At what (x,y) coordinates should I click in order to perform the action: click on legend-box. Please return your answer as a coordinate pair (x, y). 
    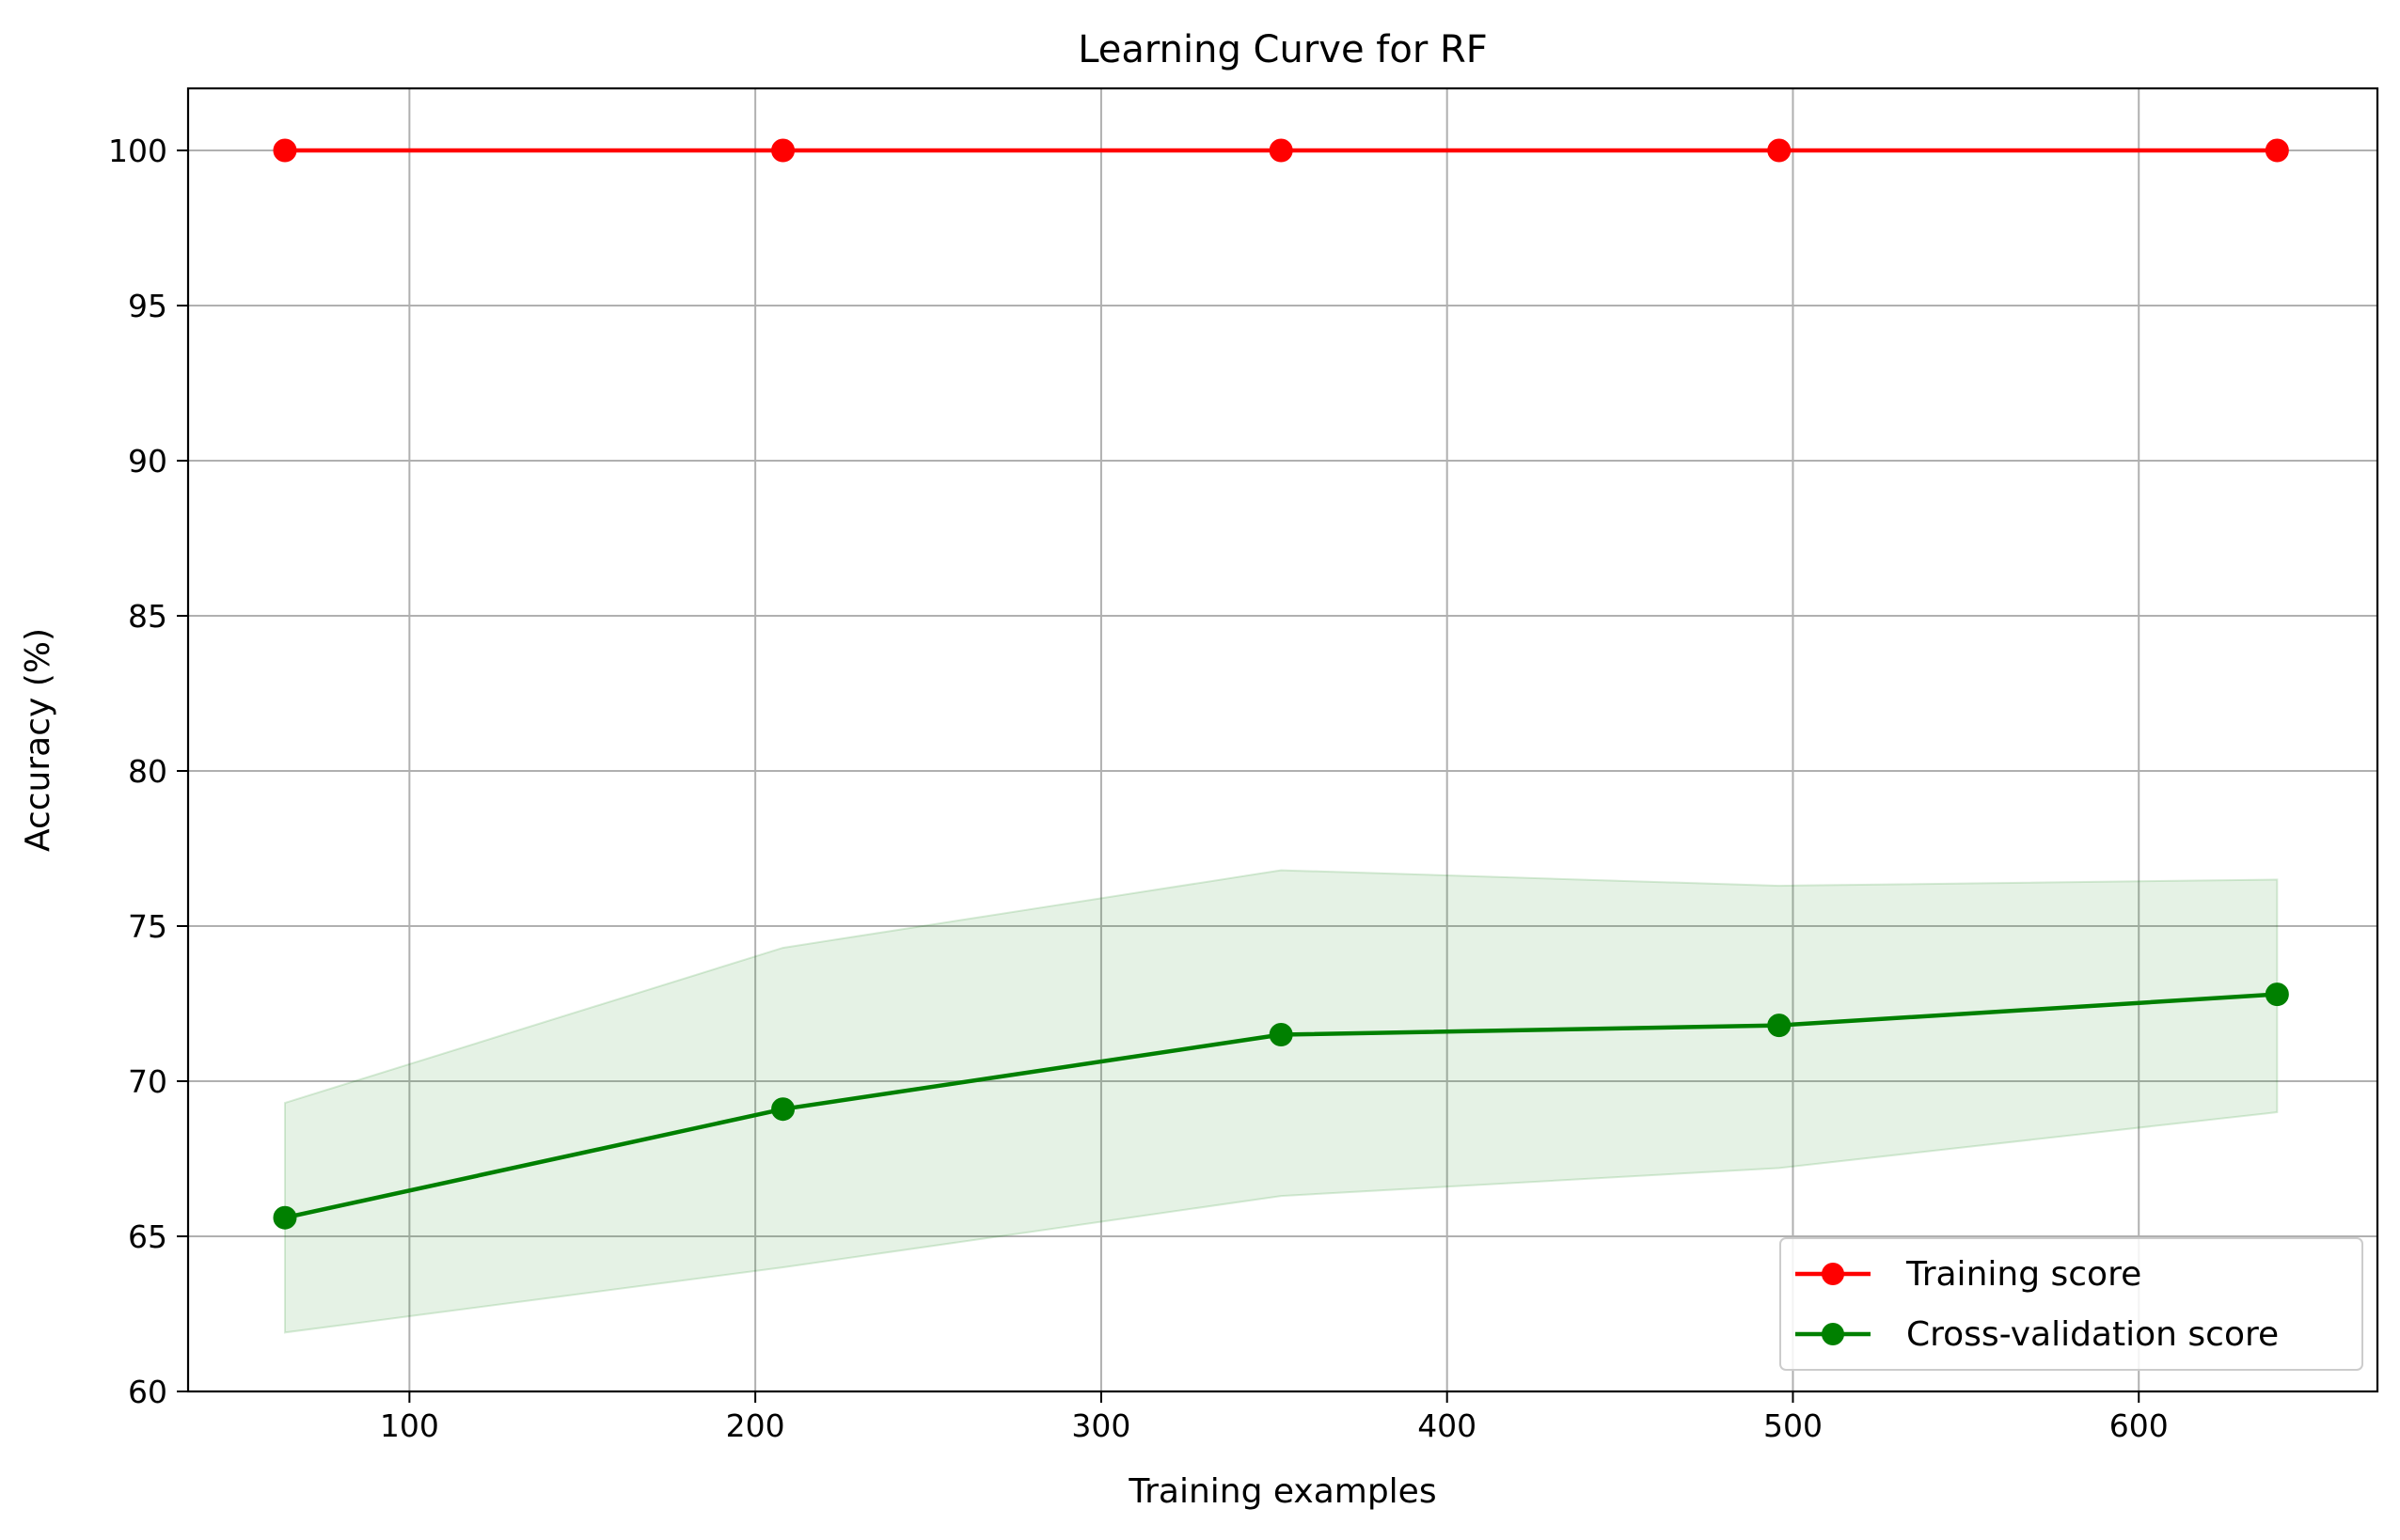
    Looking at the image, I should click on (2071, 1304).